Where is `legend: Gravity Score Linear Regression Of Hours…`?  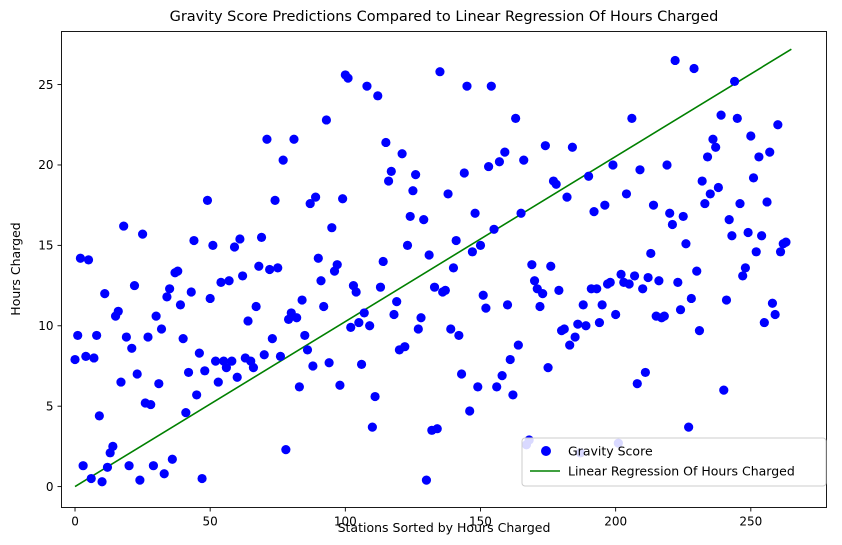
legend: Gravity Score Linear Regression Of Hours… is located at coordinates (674, 462).